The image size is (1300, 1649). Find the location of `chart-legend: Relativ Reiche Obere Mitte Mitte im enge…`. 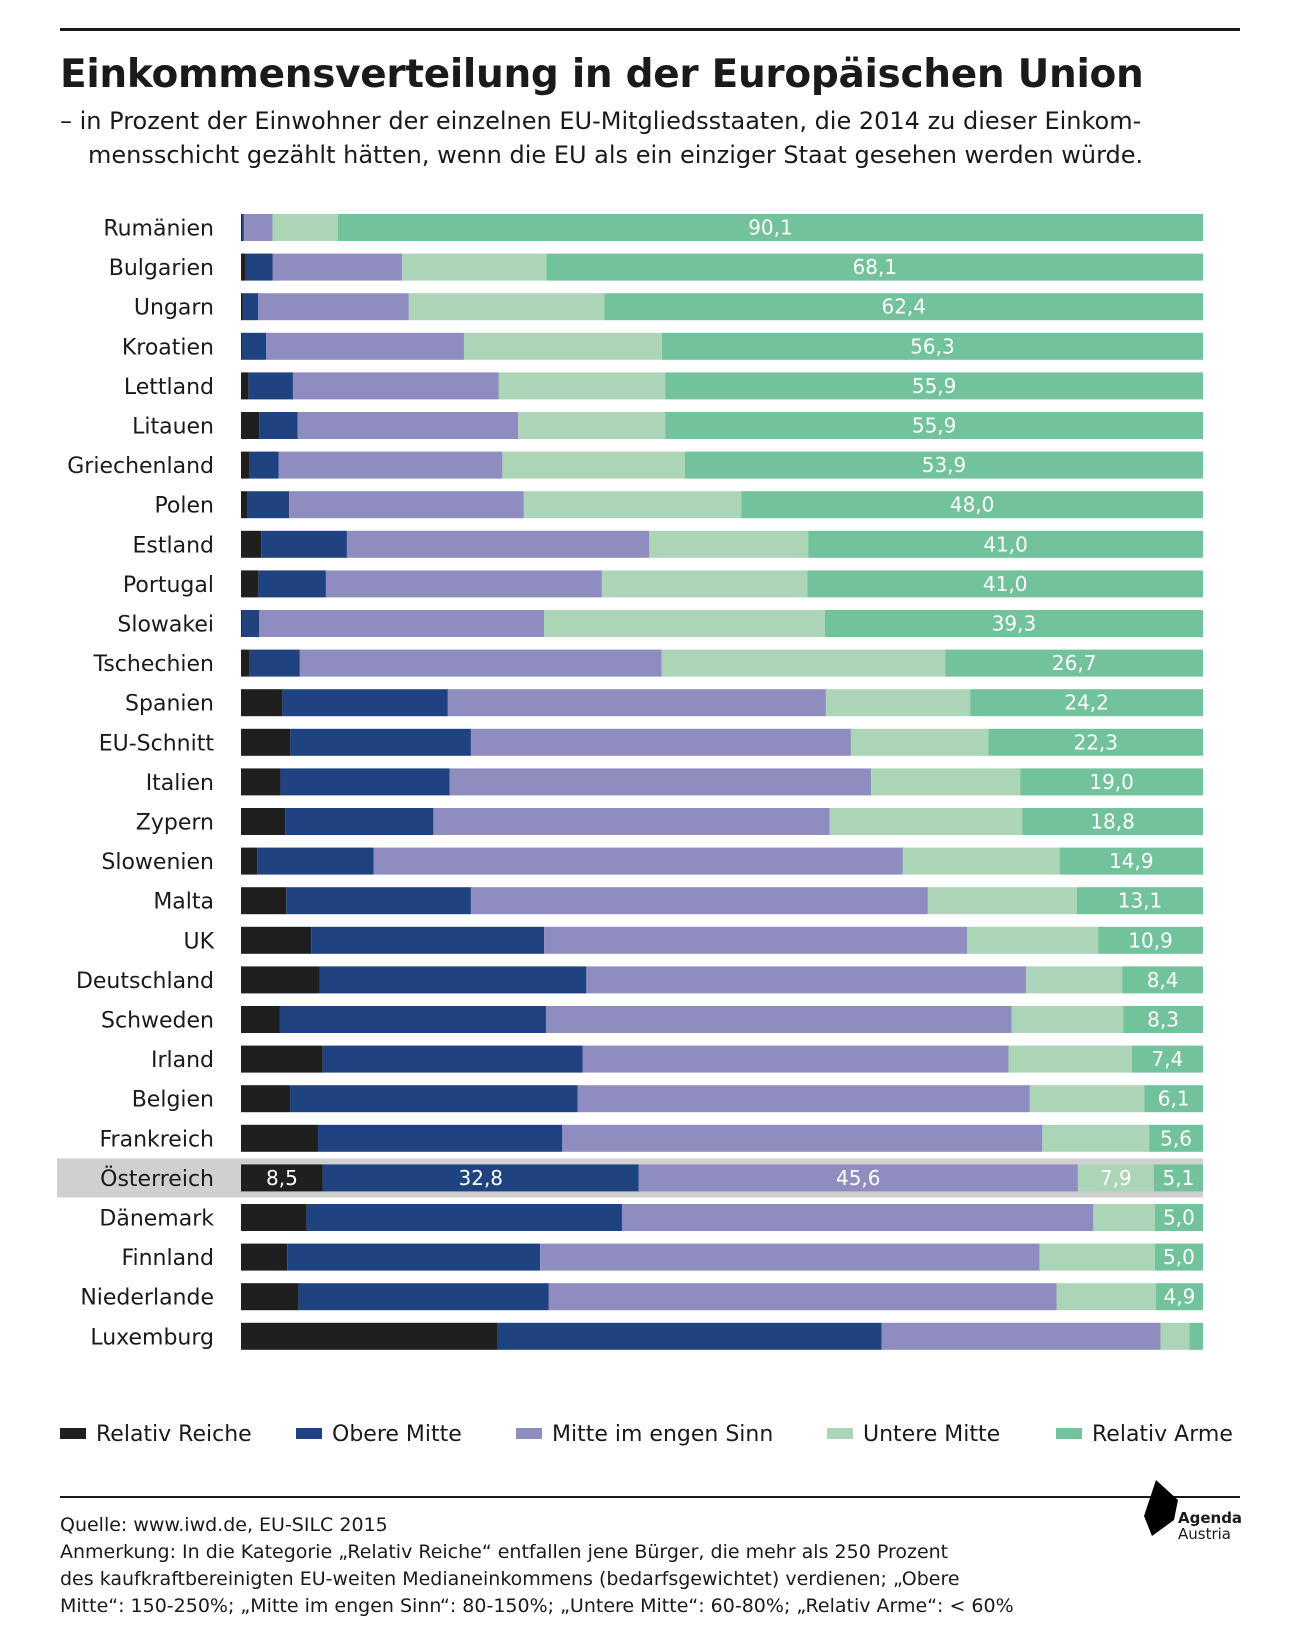

chart-legend: Relativ Reiche Obere Mitte Mitte im enge… is located at coordinates (650, 1435).